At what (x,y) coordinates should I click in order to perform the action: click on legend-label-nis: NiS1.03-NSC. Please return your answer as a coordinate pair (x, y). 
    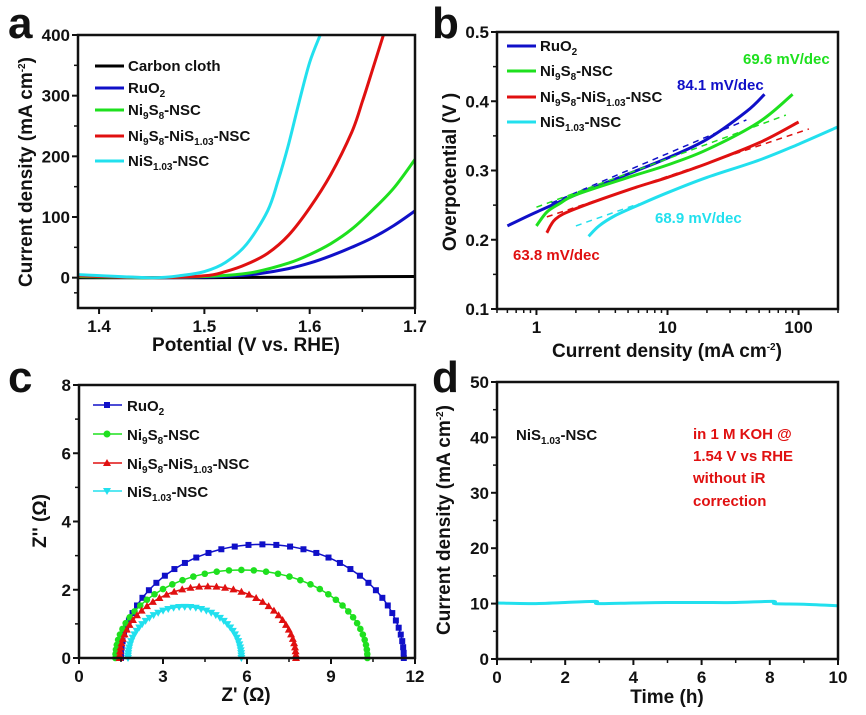
    Looking at the image, I should click on (167, 494).